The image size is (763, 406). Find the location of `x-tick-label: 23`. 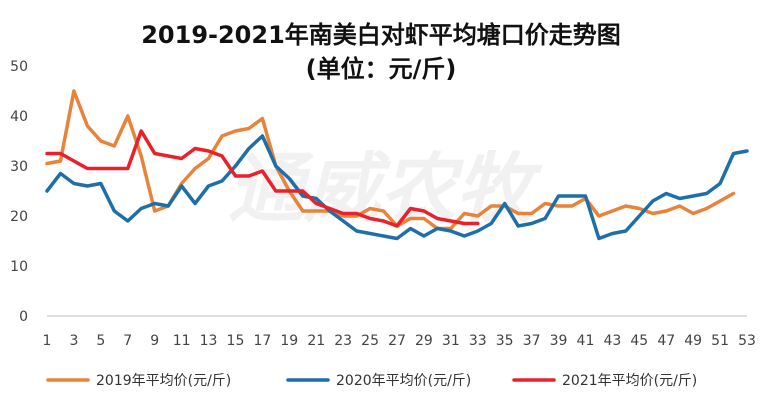

x-tick-label: 23 is located at coordinates (343, 341).